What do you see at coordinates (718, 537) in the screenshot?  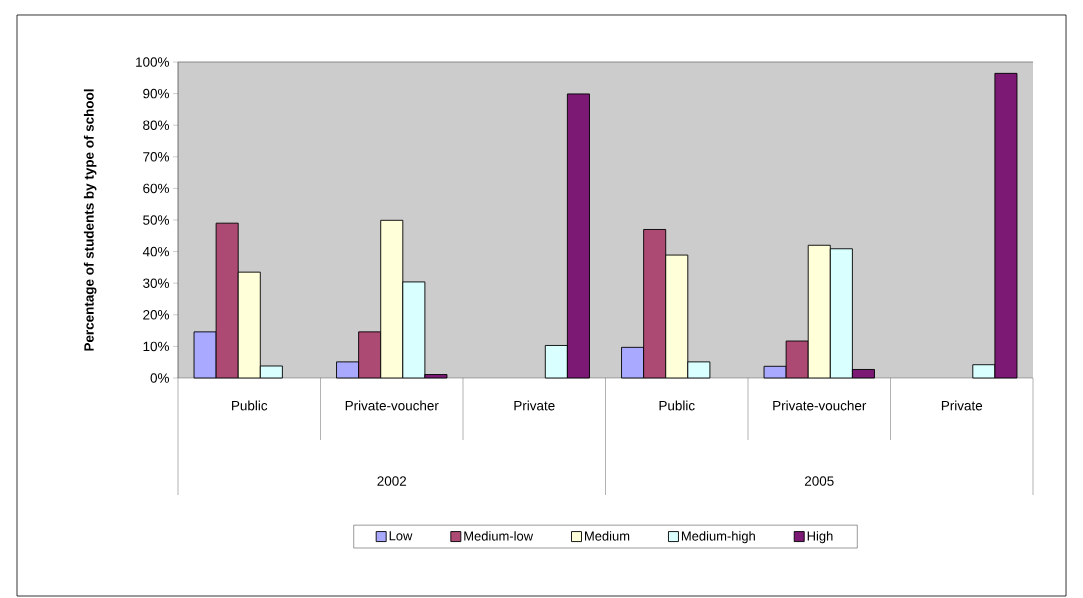 I see `legend-label: Medium-high` at bounding box center [718, 537].